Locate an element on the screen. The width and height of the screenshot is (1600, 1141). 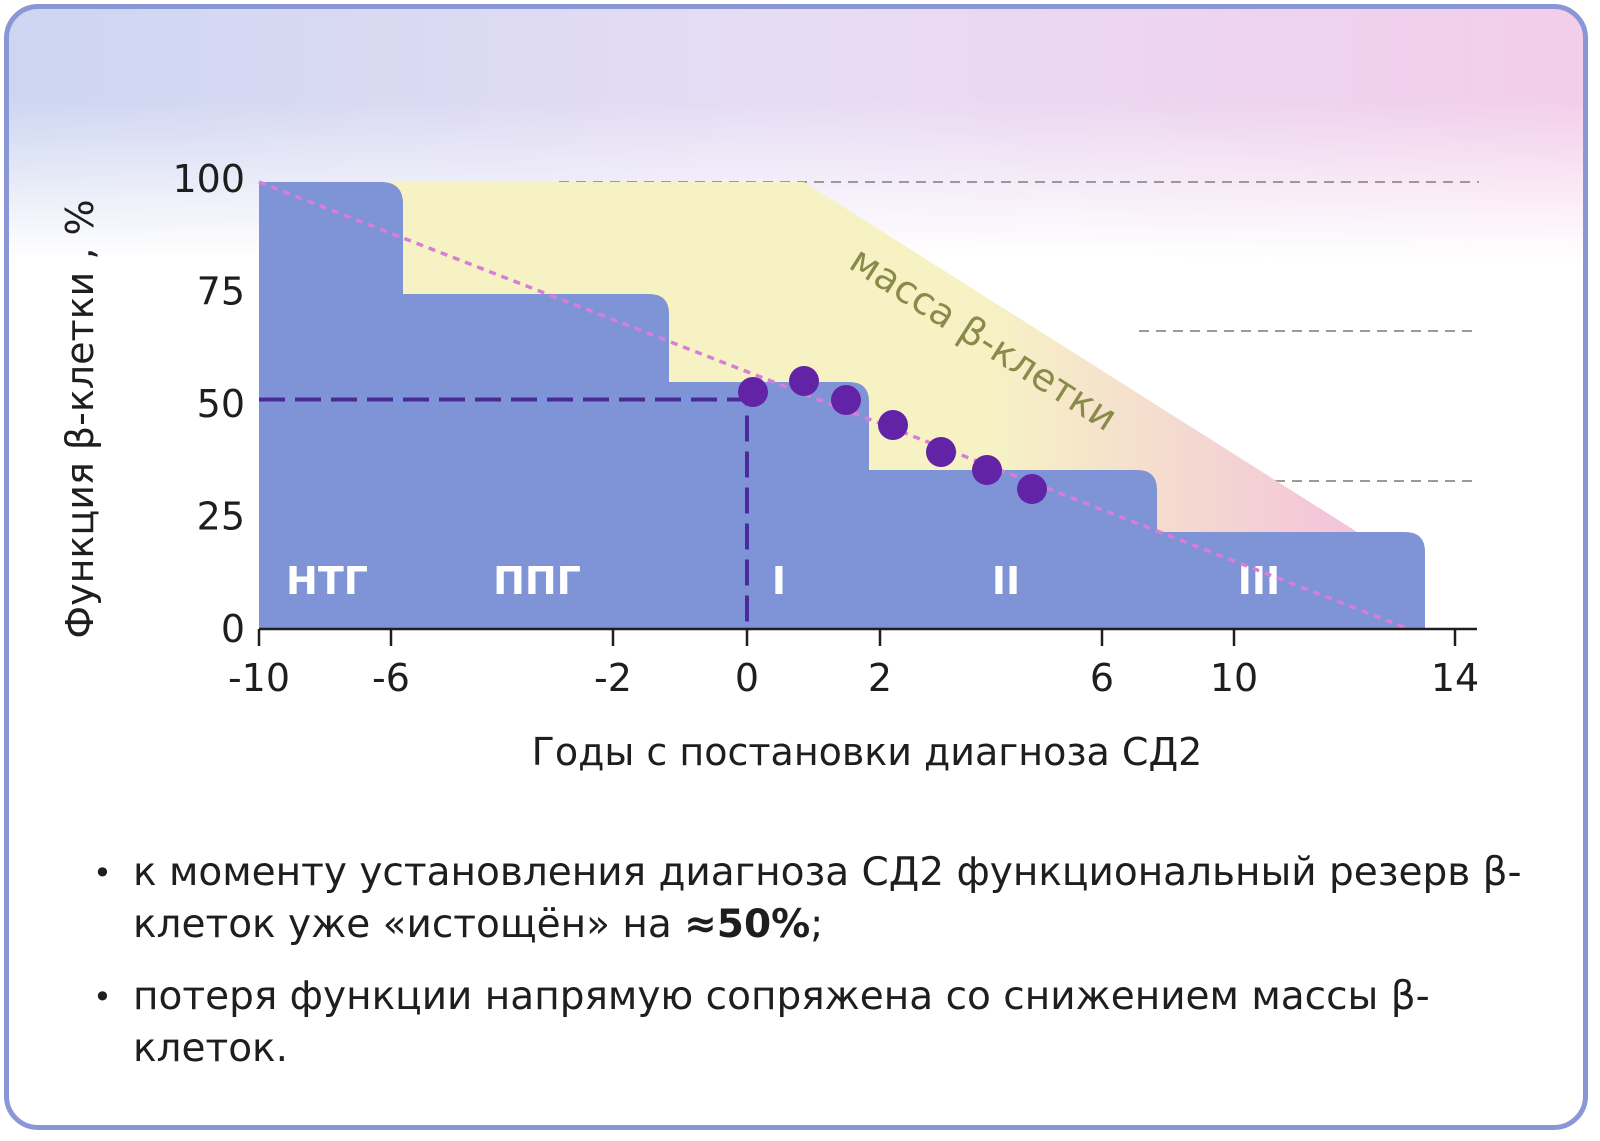
x-tick-label: 0 is located at coordinates (747, 678).